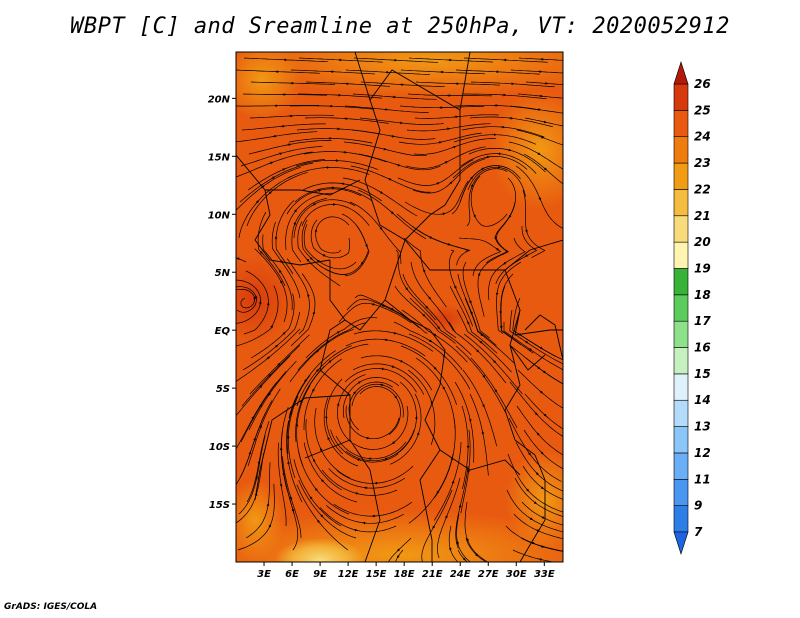 This screenshot has width=800, height=618. I want to click on warm-region-southwest, so click(260, 520).